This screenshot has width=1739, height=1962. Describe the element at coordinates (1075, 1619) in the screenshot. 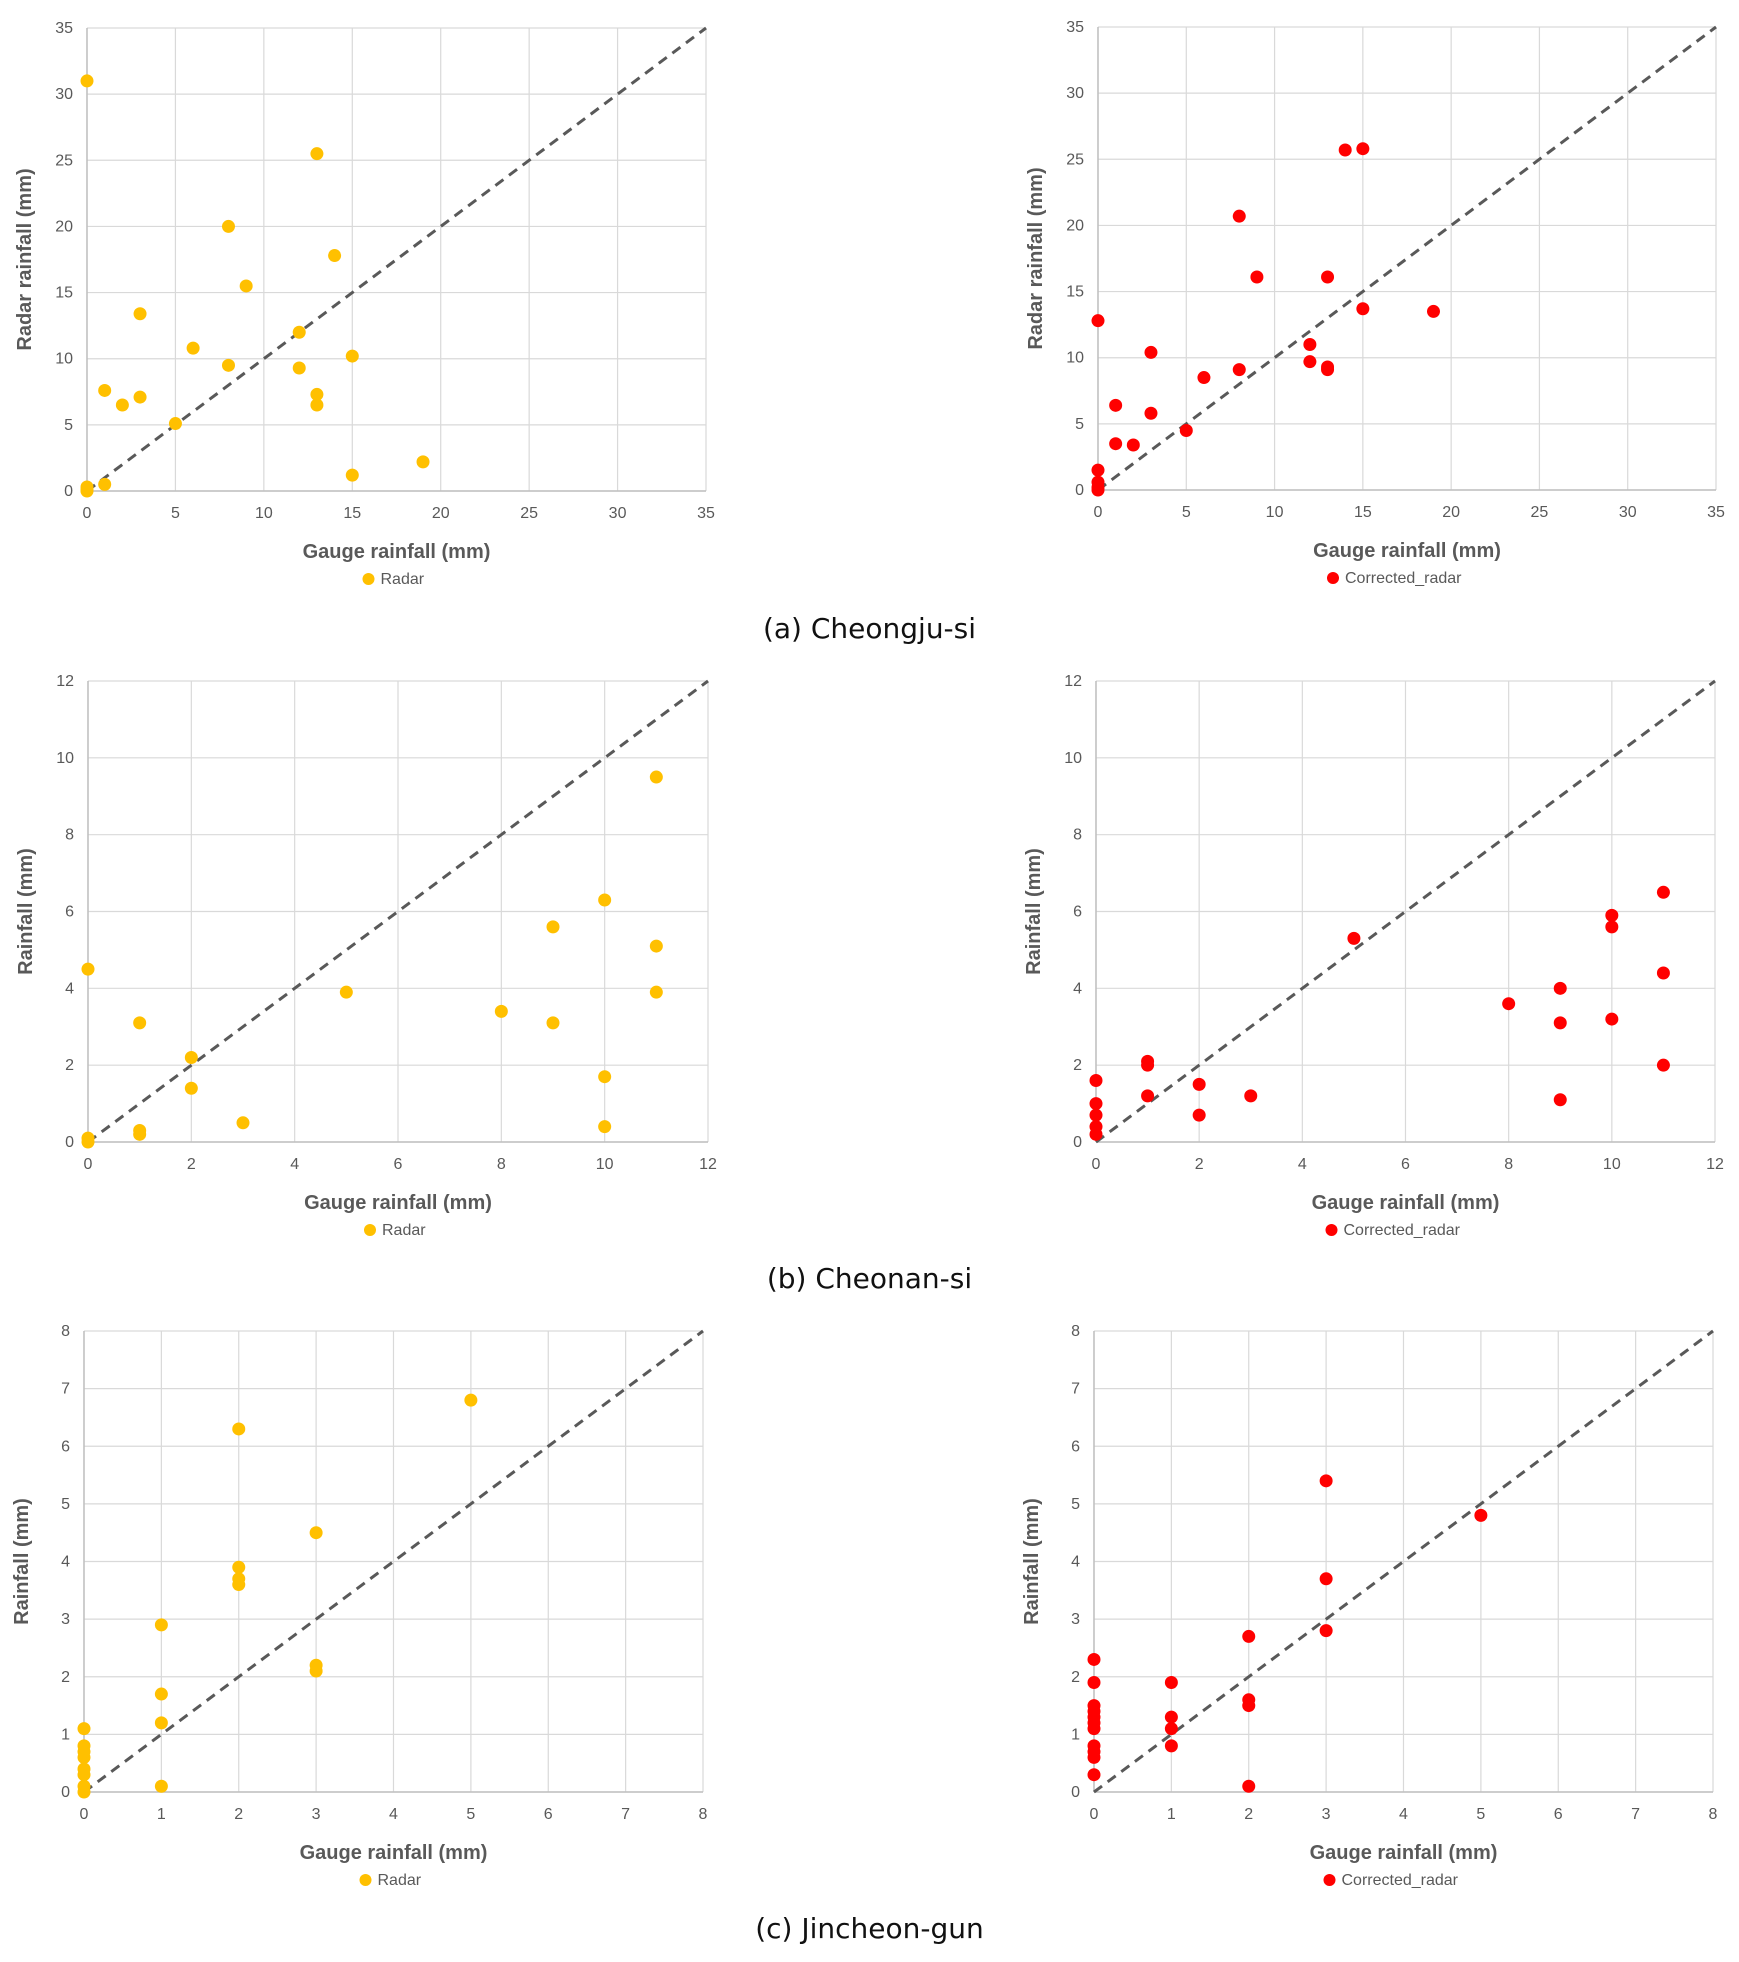

I see `y-tick-label: 3` at that location.